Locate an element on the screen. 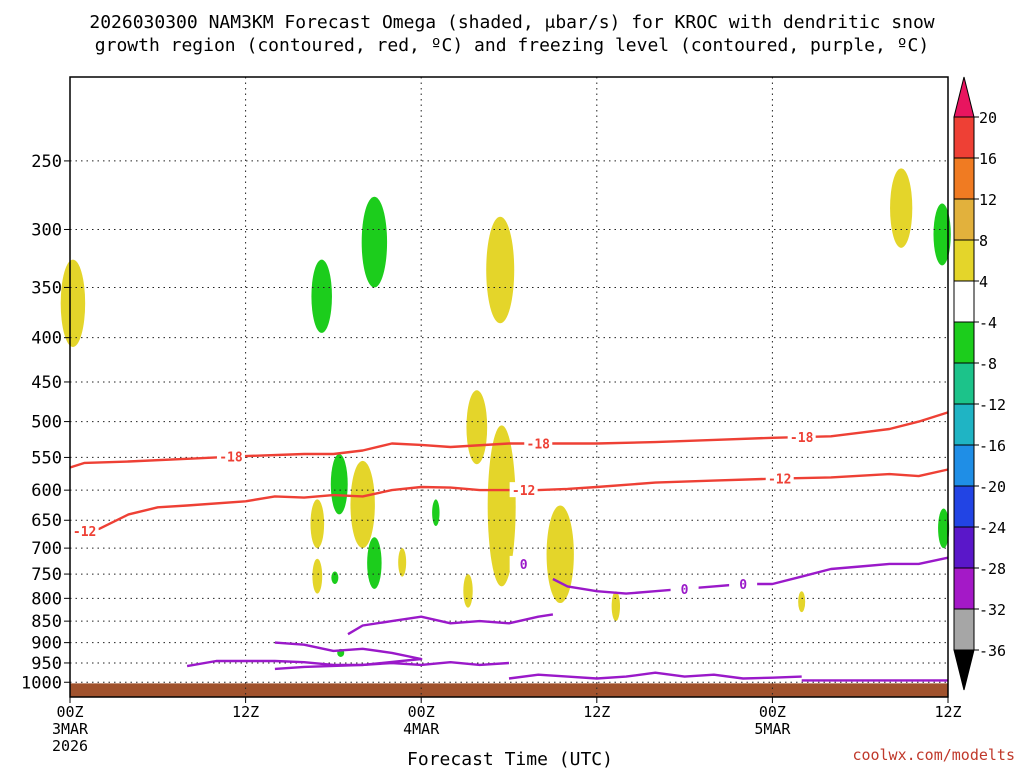 Image resolution: width=1024 pixels, height=768 pixels. colorbar-label-11: -28 is located at coordinates (992, 569).